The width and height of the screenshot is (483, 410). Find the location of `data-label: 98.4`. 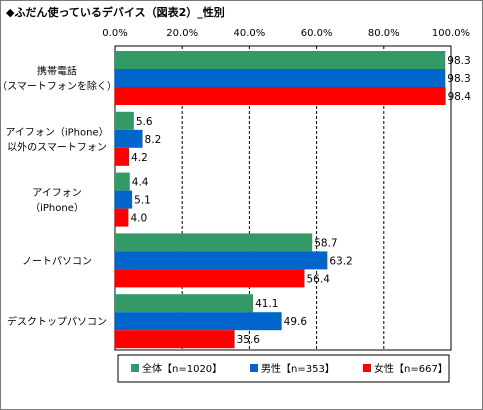

data-label: 98.4 is located at coordinates (460, 97).